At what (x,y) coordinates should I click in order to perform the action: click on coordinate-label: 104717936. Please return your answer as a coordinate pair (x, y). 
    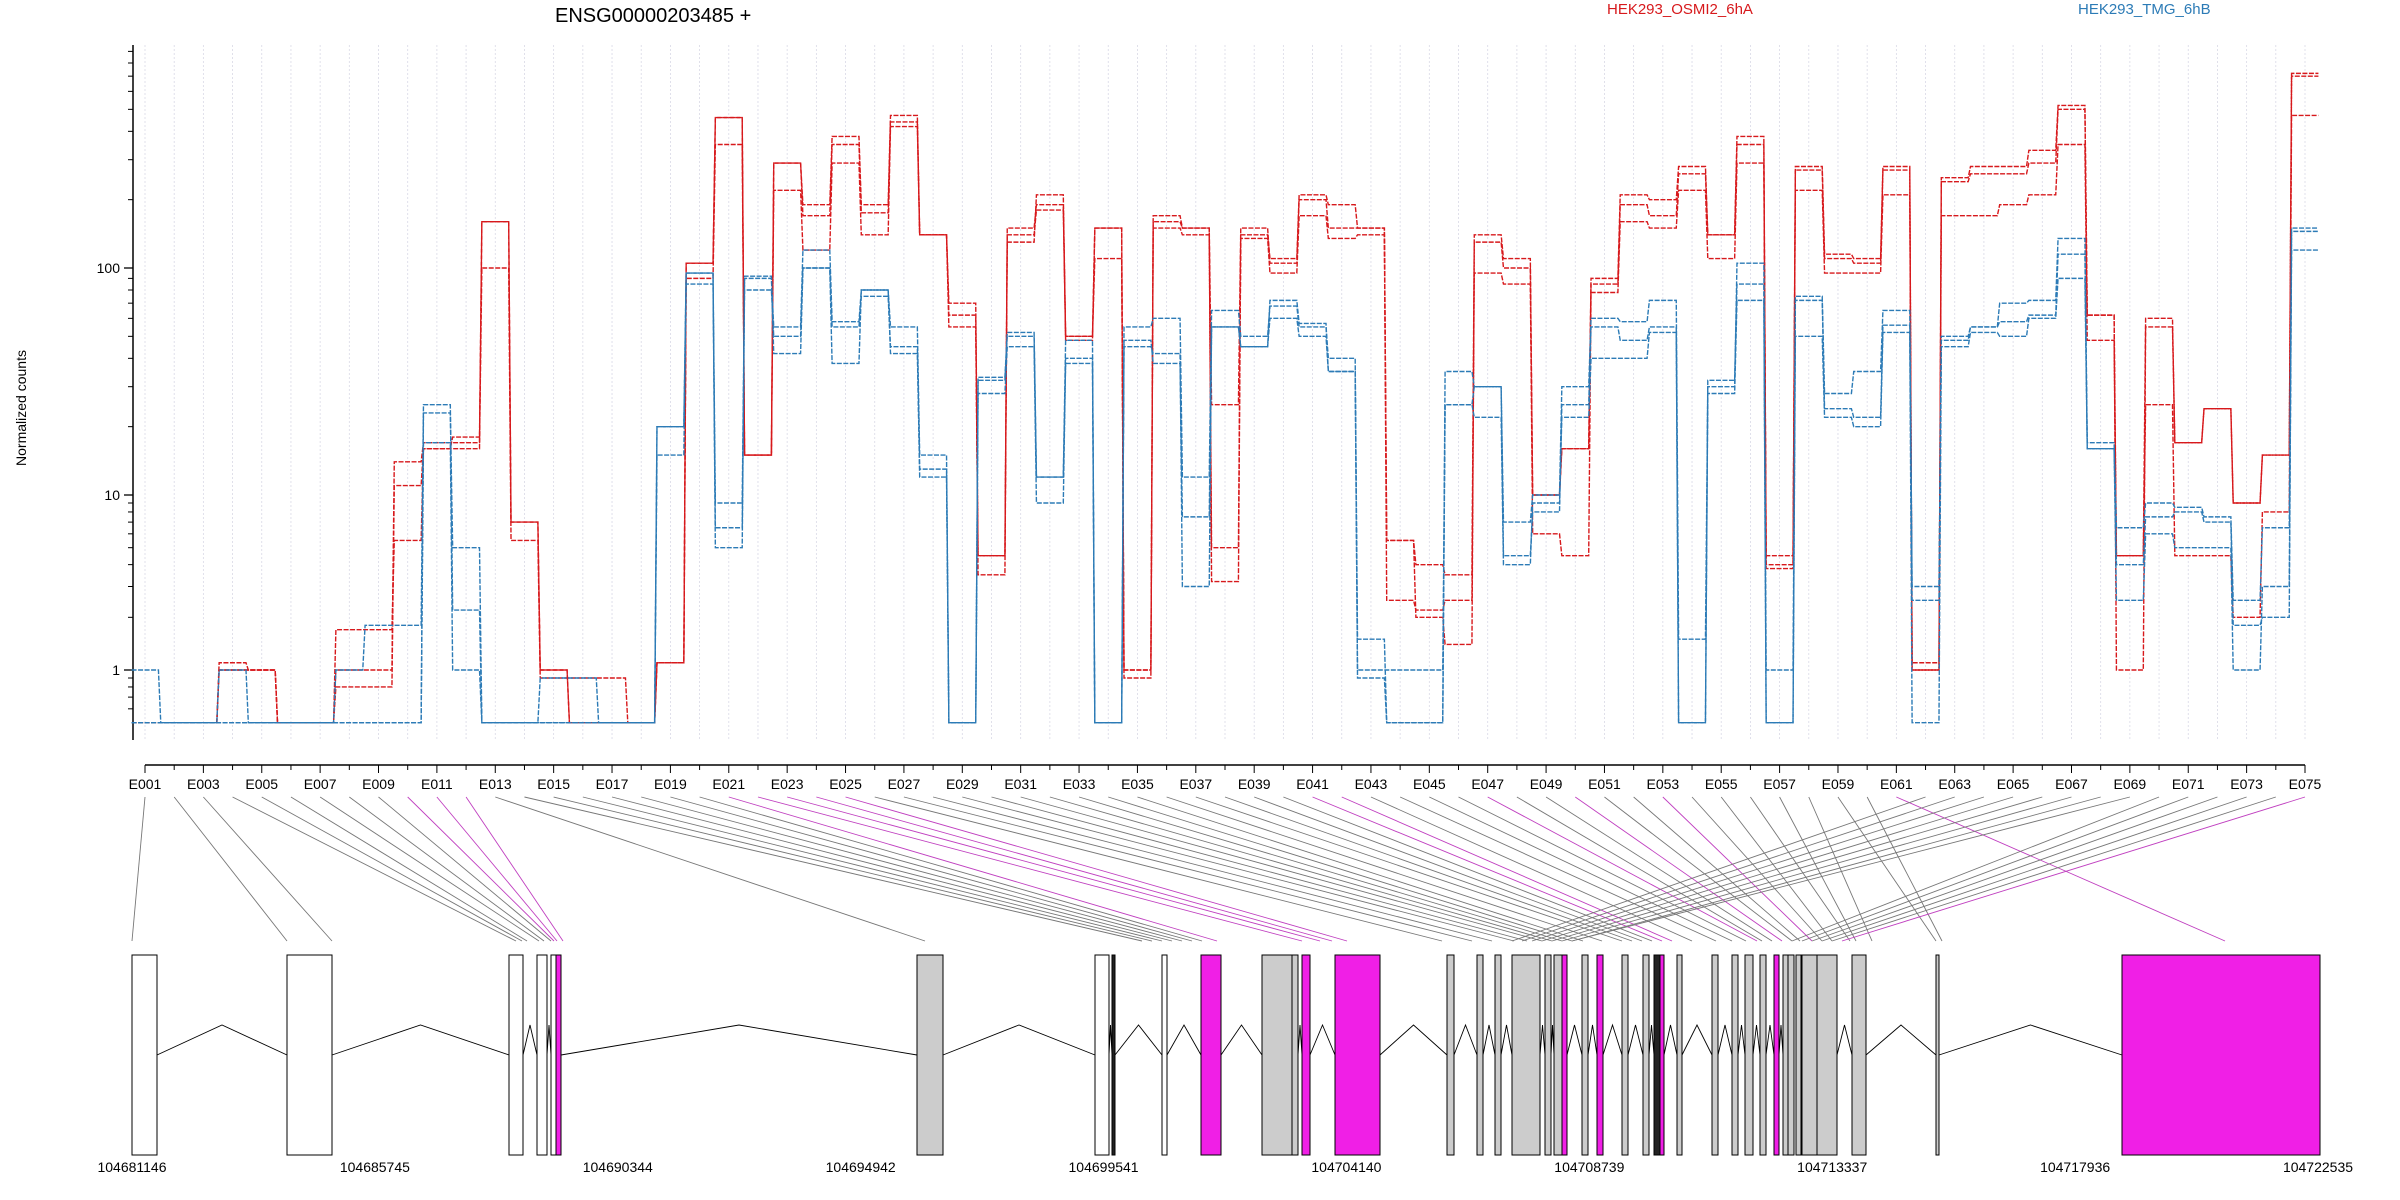
    Looking at the image, I should click on (2075, 1167).